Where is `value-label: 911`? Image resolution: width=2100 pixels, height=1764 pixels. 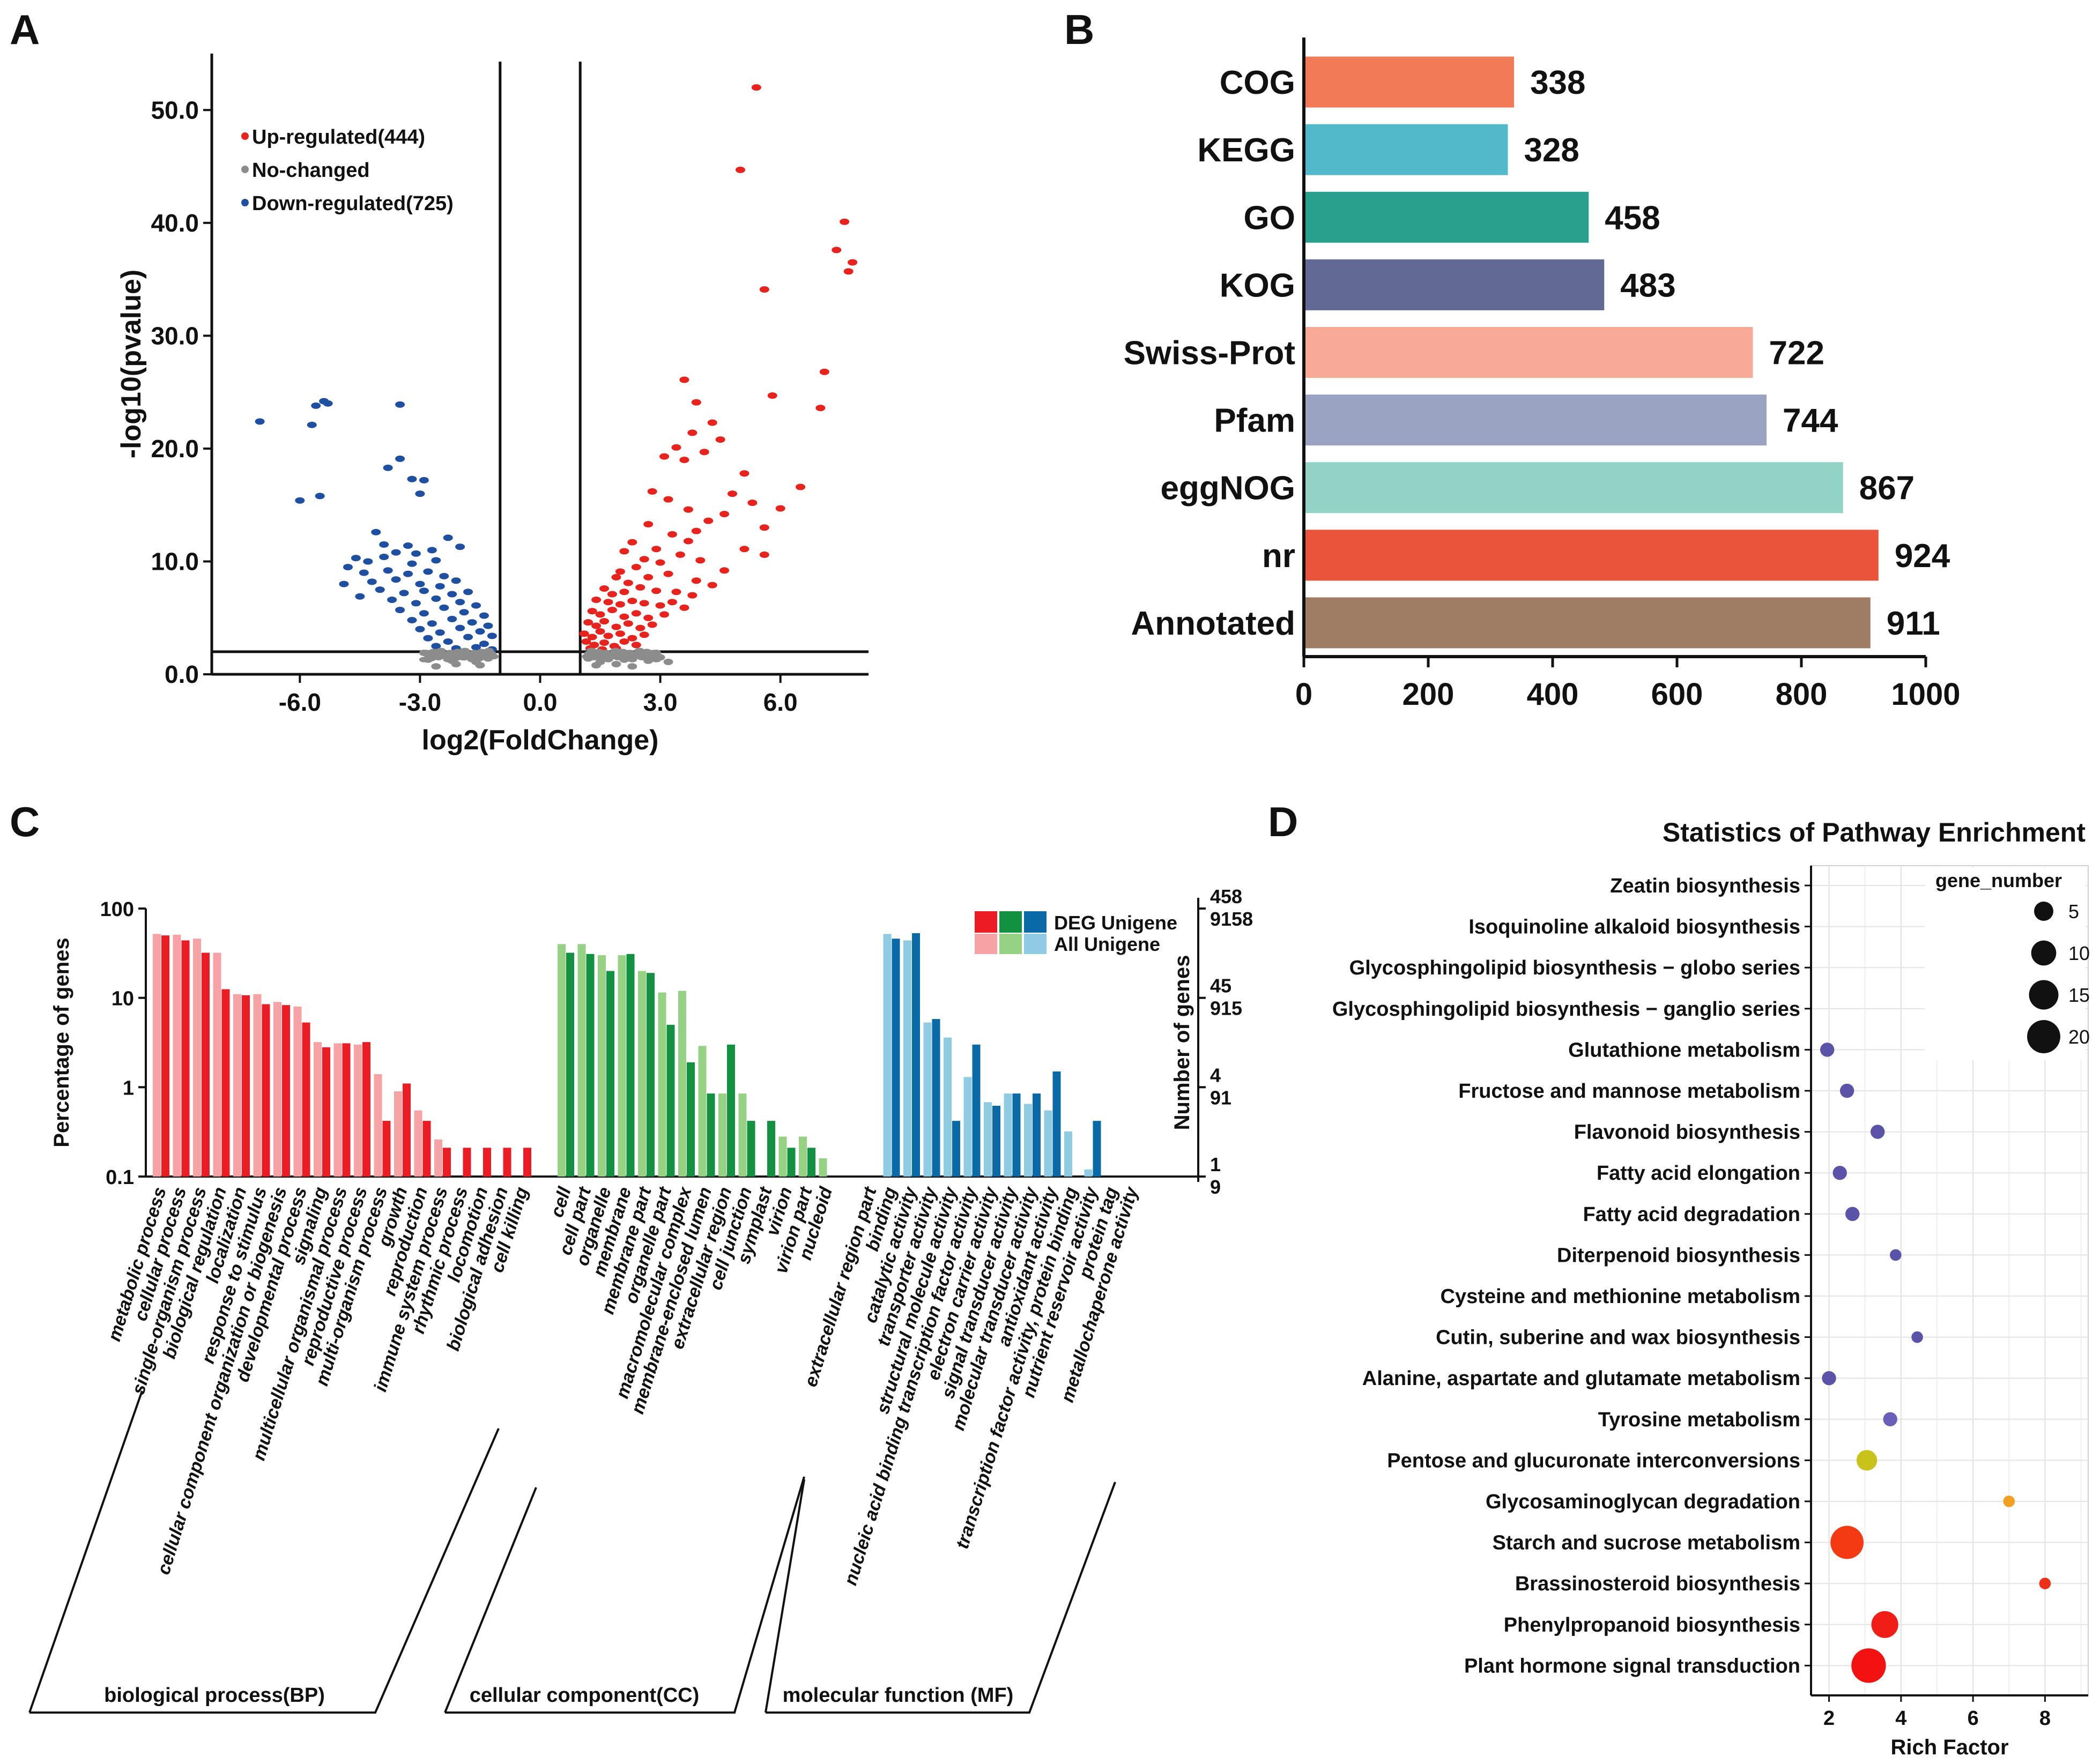 value-label: 911 is located at coordinates (1913, 623).